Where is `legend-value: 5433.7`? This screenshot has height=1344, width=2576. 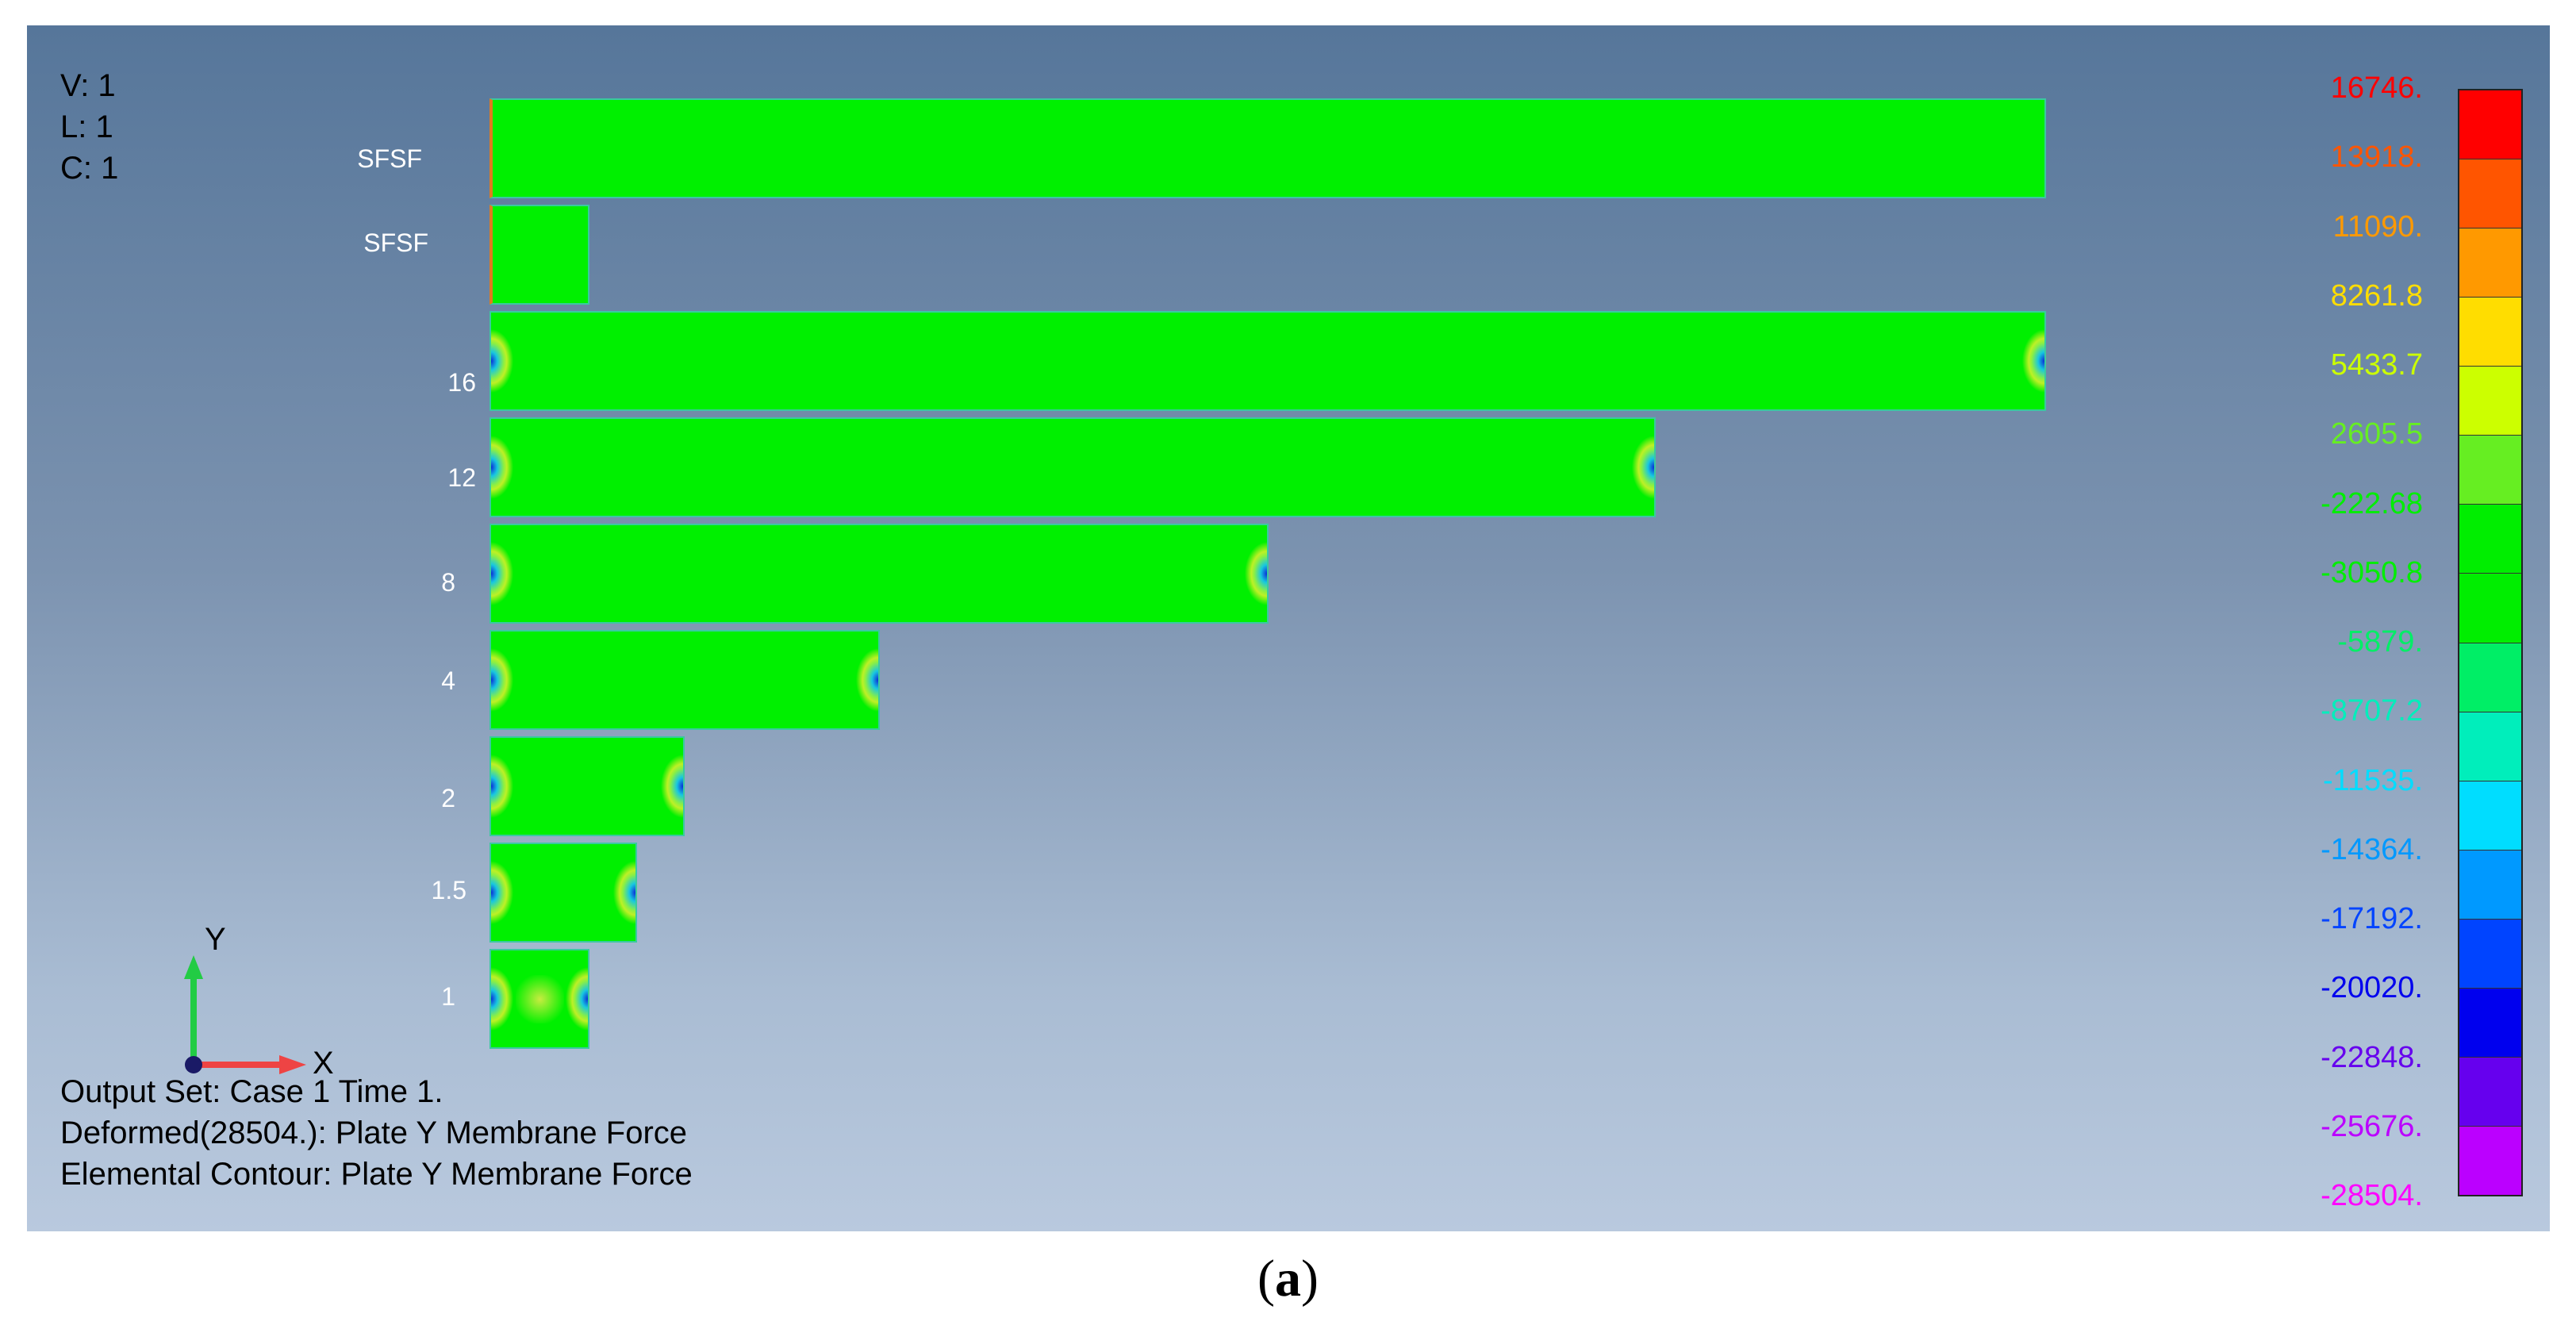 legend-value: 5433.7 is located at coordinates (2376, 365).